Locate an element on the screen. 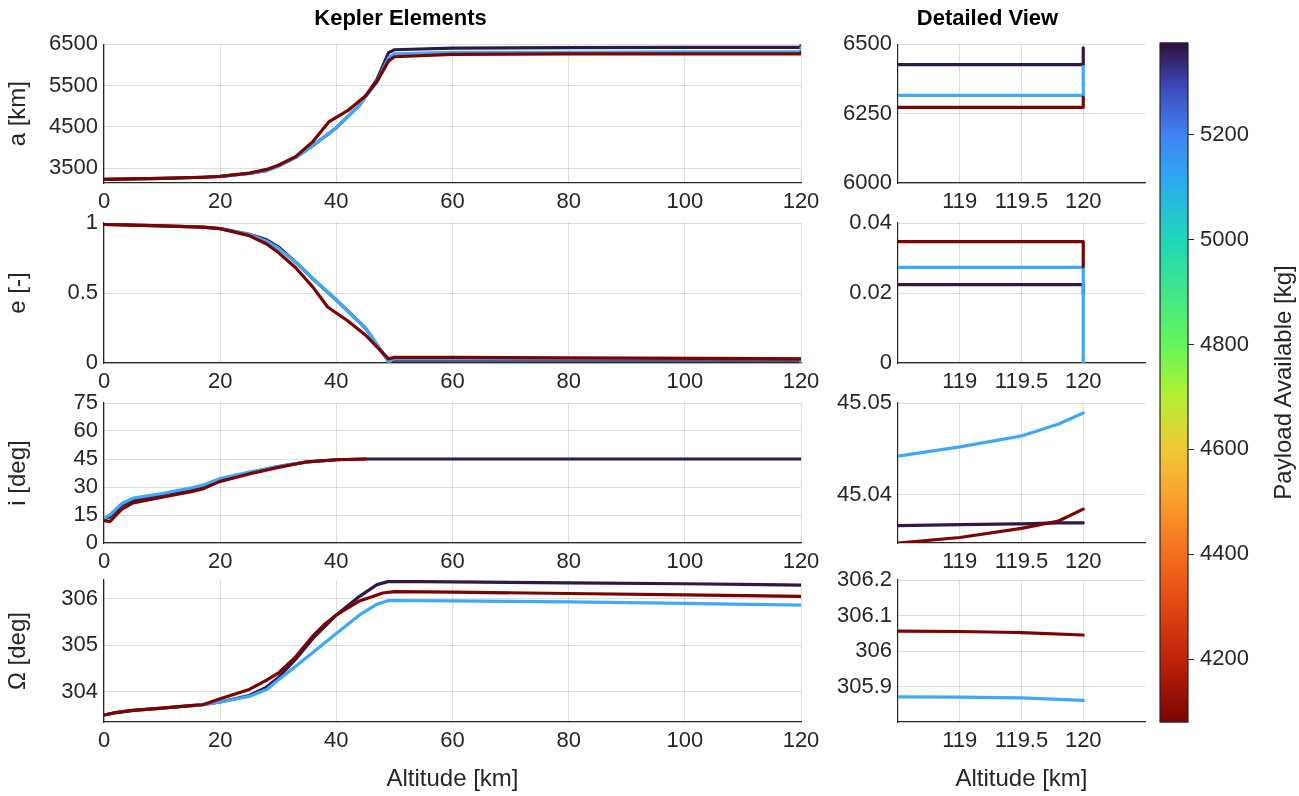 The image size is (1299, 796). y-tick-label: 0.02 is located at coordinates (870, 292).